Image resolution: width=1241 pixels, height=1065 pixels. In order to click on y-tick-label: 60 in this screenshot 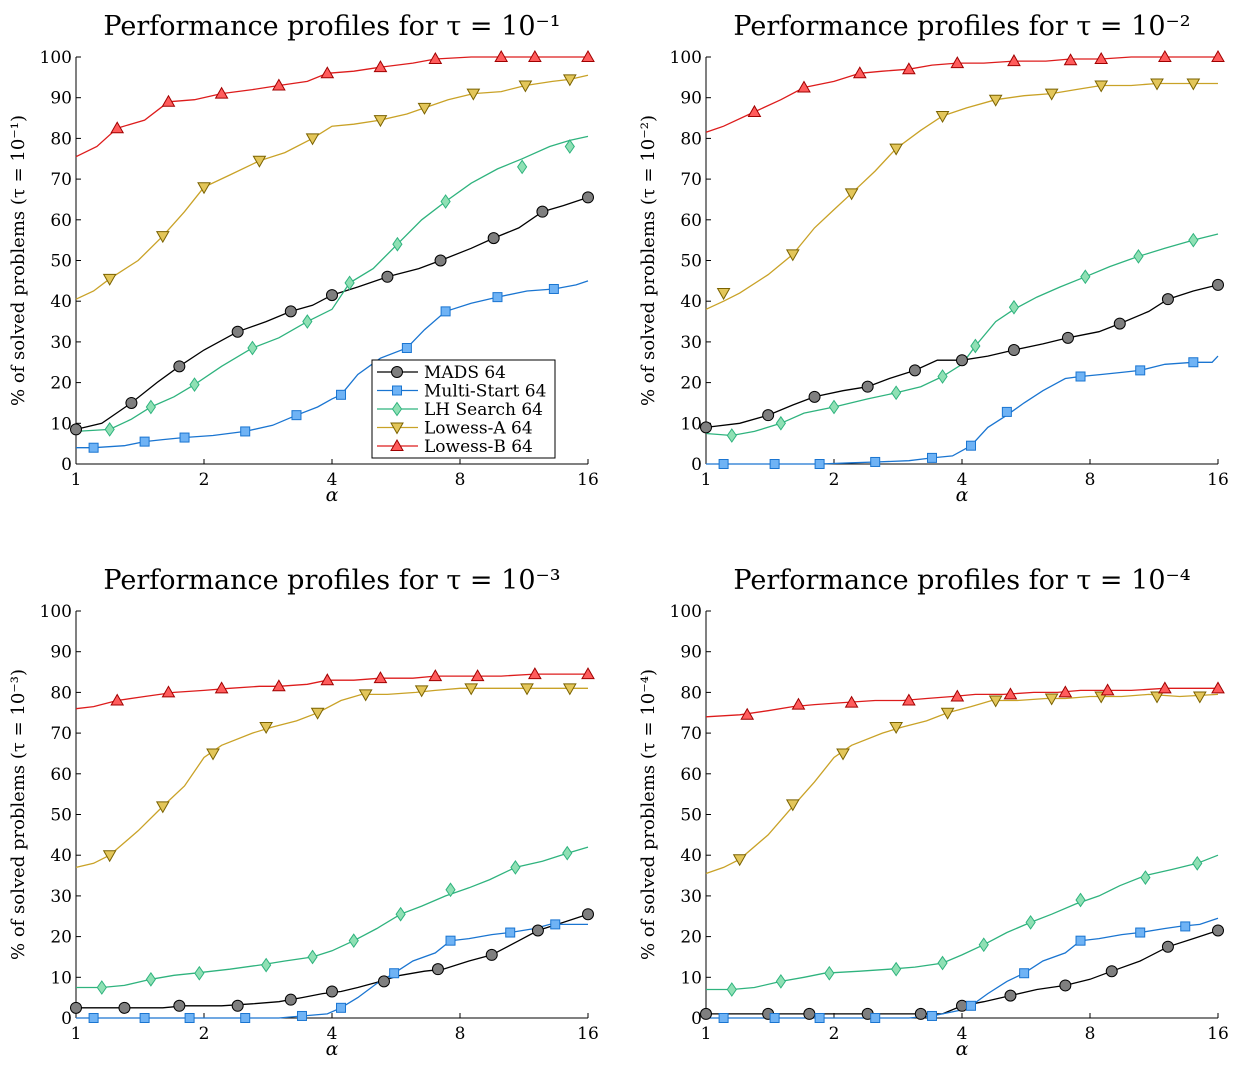, I will do `click(691, 775)`.